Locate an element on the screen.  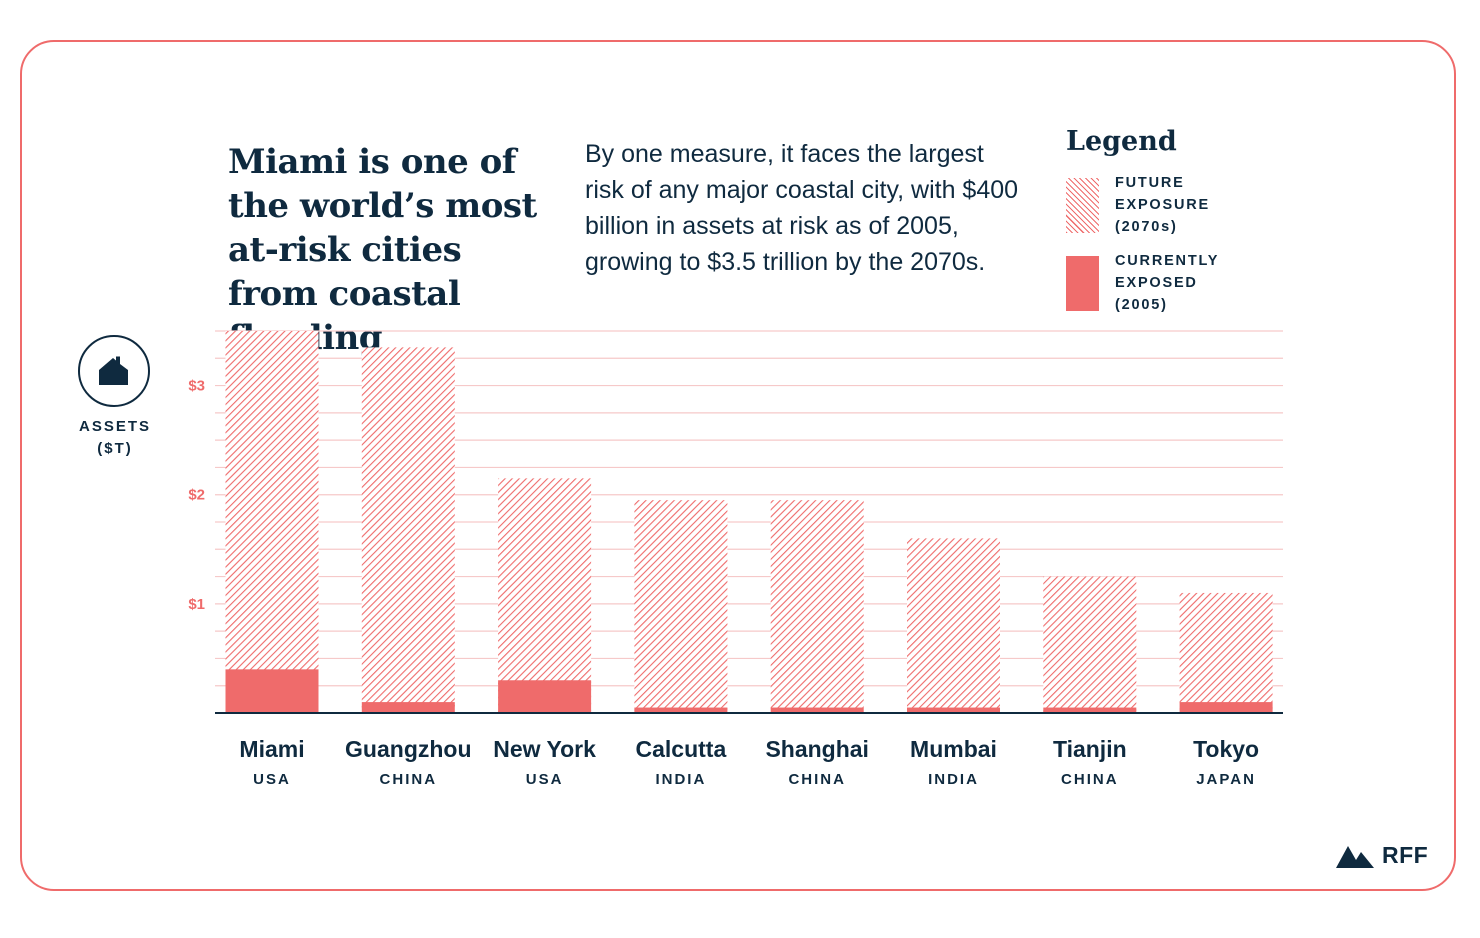
legend-label-future: FUTURE EXPOSURE (2070s) is located at coordinates (1195, 205).